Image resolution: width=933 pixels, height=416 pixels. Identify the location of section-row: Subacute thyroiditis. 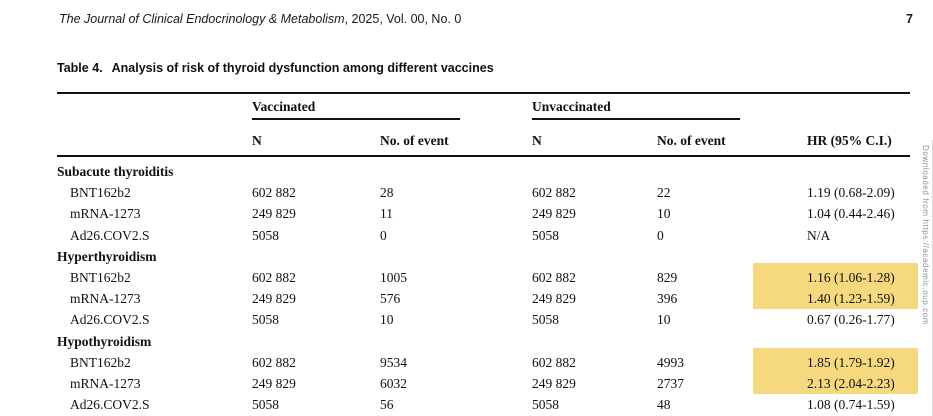
(483, 171).